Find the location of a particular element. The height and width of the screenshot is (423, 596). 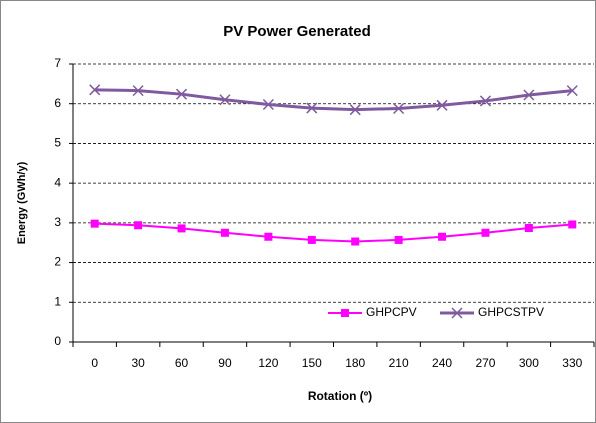

y-tick-label: 2 is located at coordinates (57, 262).